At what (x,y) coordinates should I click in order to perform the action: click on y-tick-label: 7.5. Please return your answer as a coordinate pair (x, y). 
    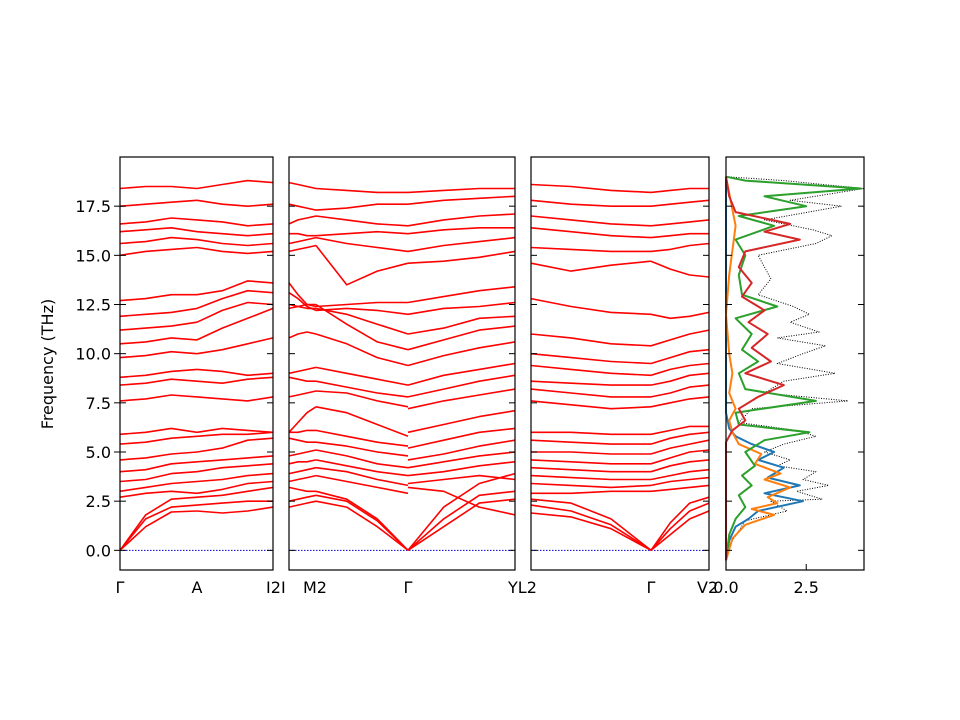
    Looking at the image, I should click on (98, 403).